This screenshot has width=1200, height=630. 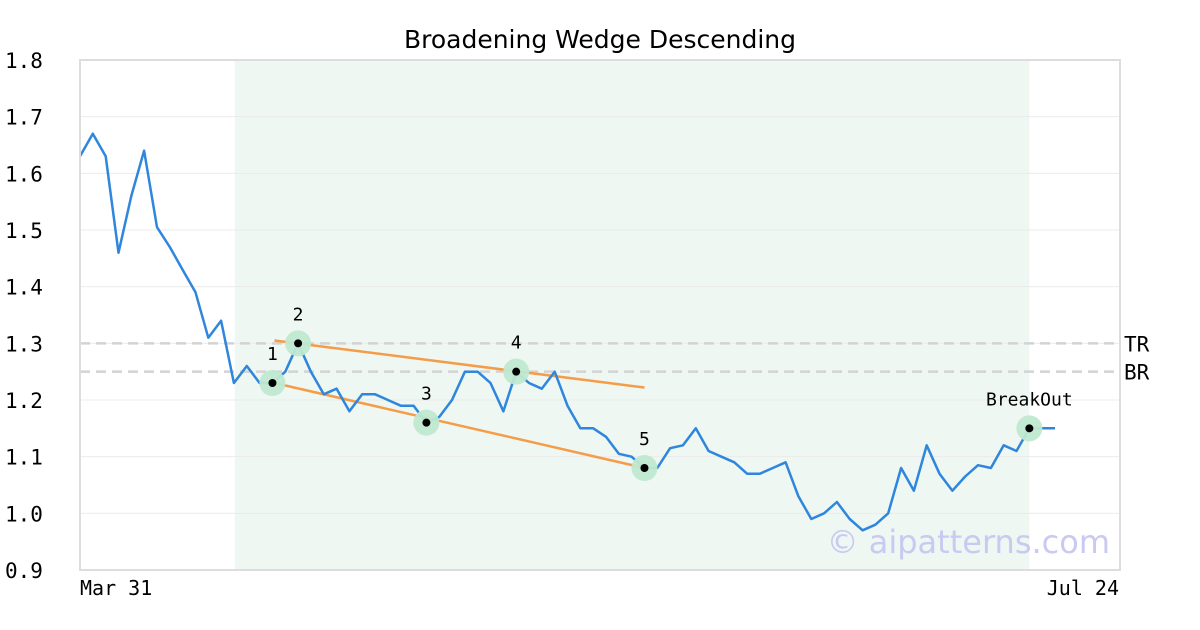 I want to click on y-tick-label: 1.5, so click(x=24, y=231).